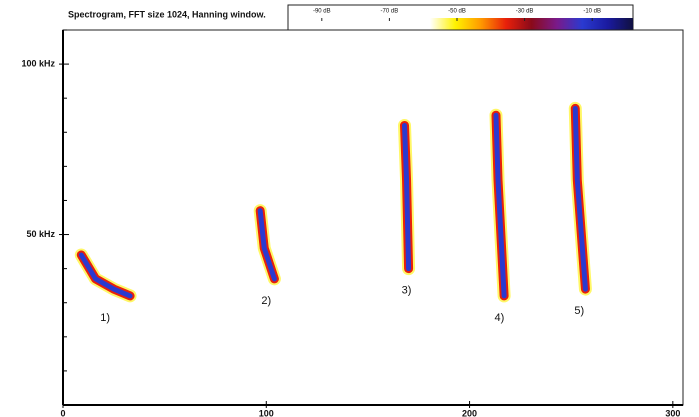 This screenshot has height=417, width=699. What do you see at coordinates (38, 63) in the screenshot?
I see `y-tick-label: 100 kHz` at bounding box center [38, 63].